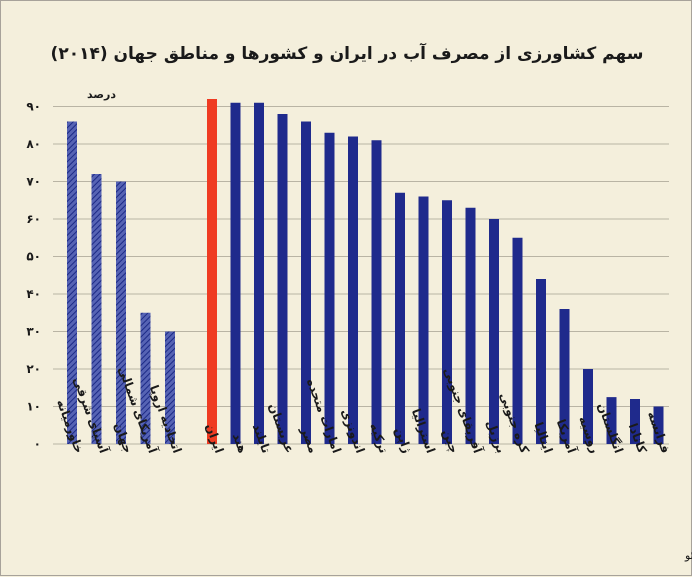 This screenshot has width=692, height=577. What do you see at coordinates (37, 444) in the screenshot?
I see `y-tick-label: ۰` at bounding box center [37, 444].